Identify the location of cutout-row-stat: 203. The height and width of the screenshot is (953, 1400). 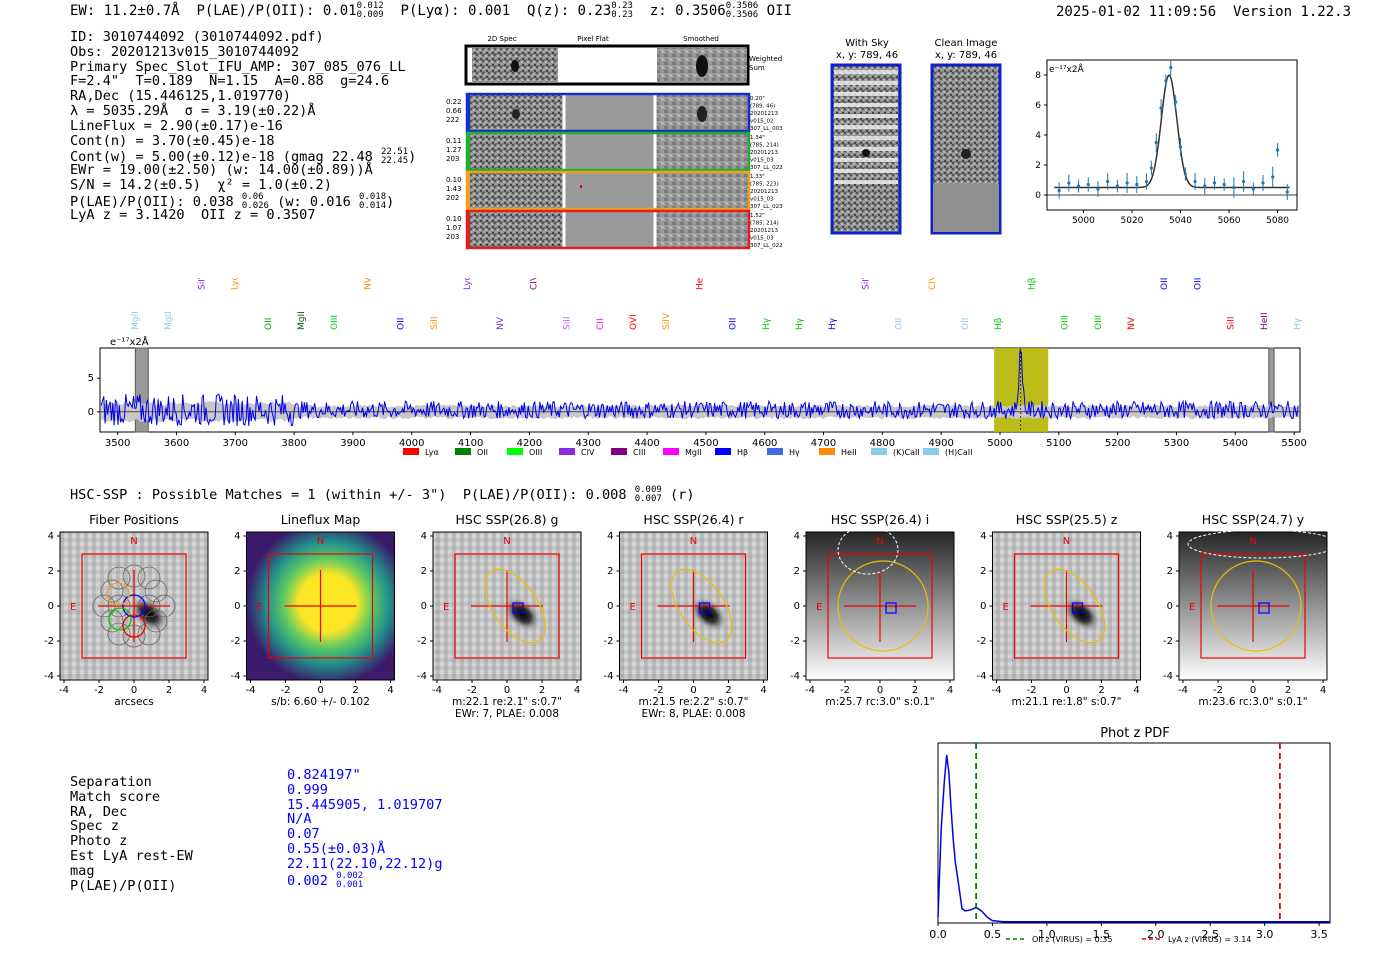
(452, 159).